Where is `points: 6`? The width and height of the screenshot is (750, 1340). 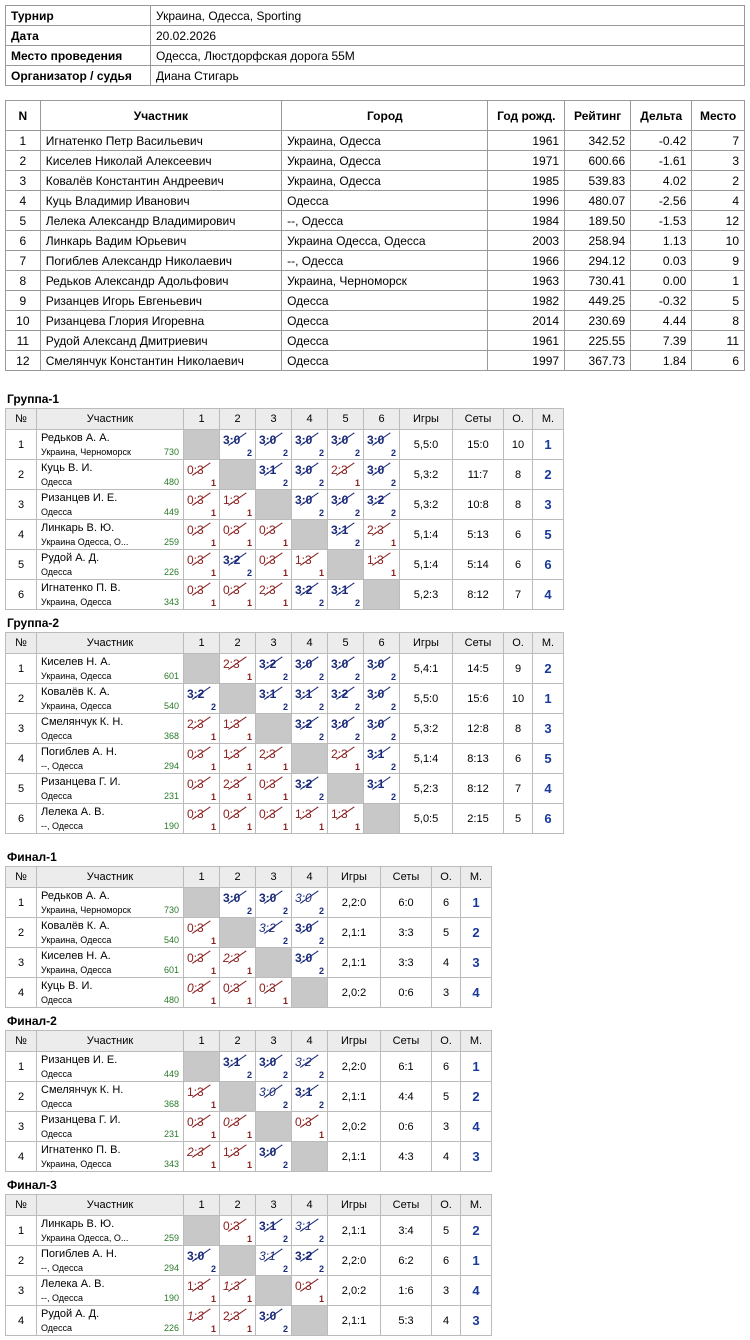
points: 6 is located at coordinates (518, 534).